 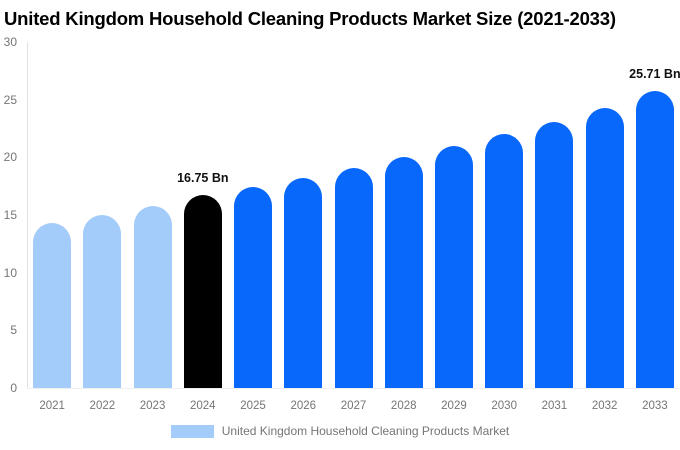 What do you see at coordinates (253, 287) in the screenshot?
I see `bar-2025` at bounding box center [253, 287].